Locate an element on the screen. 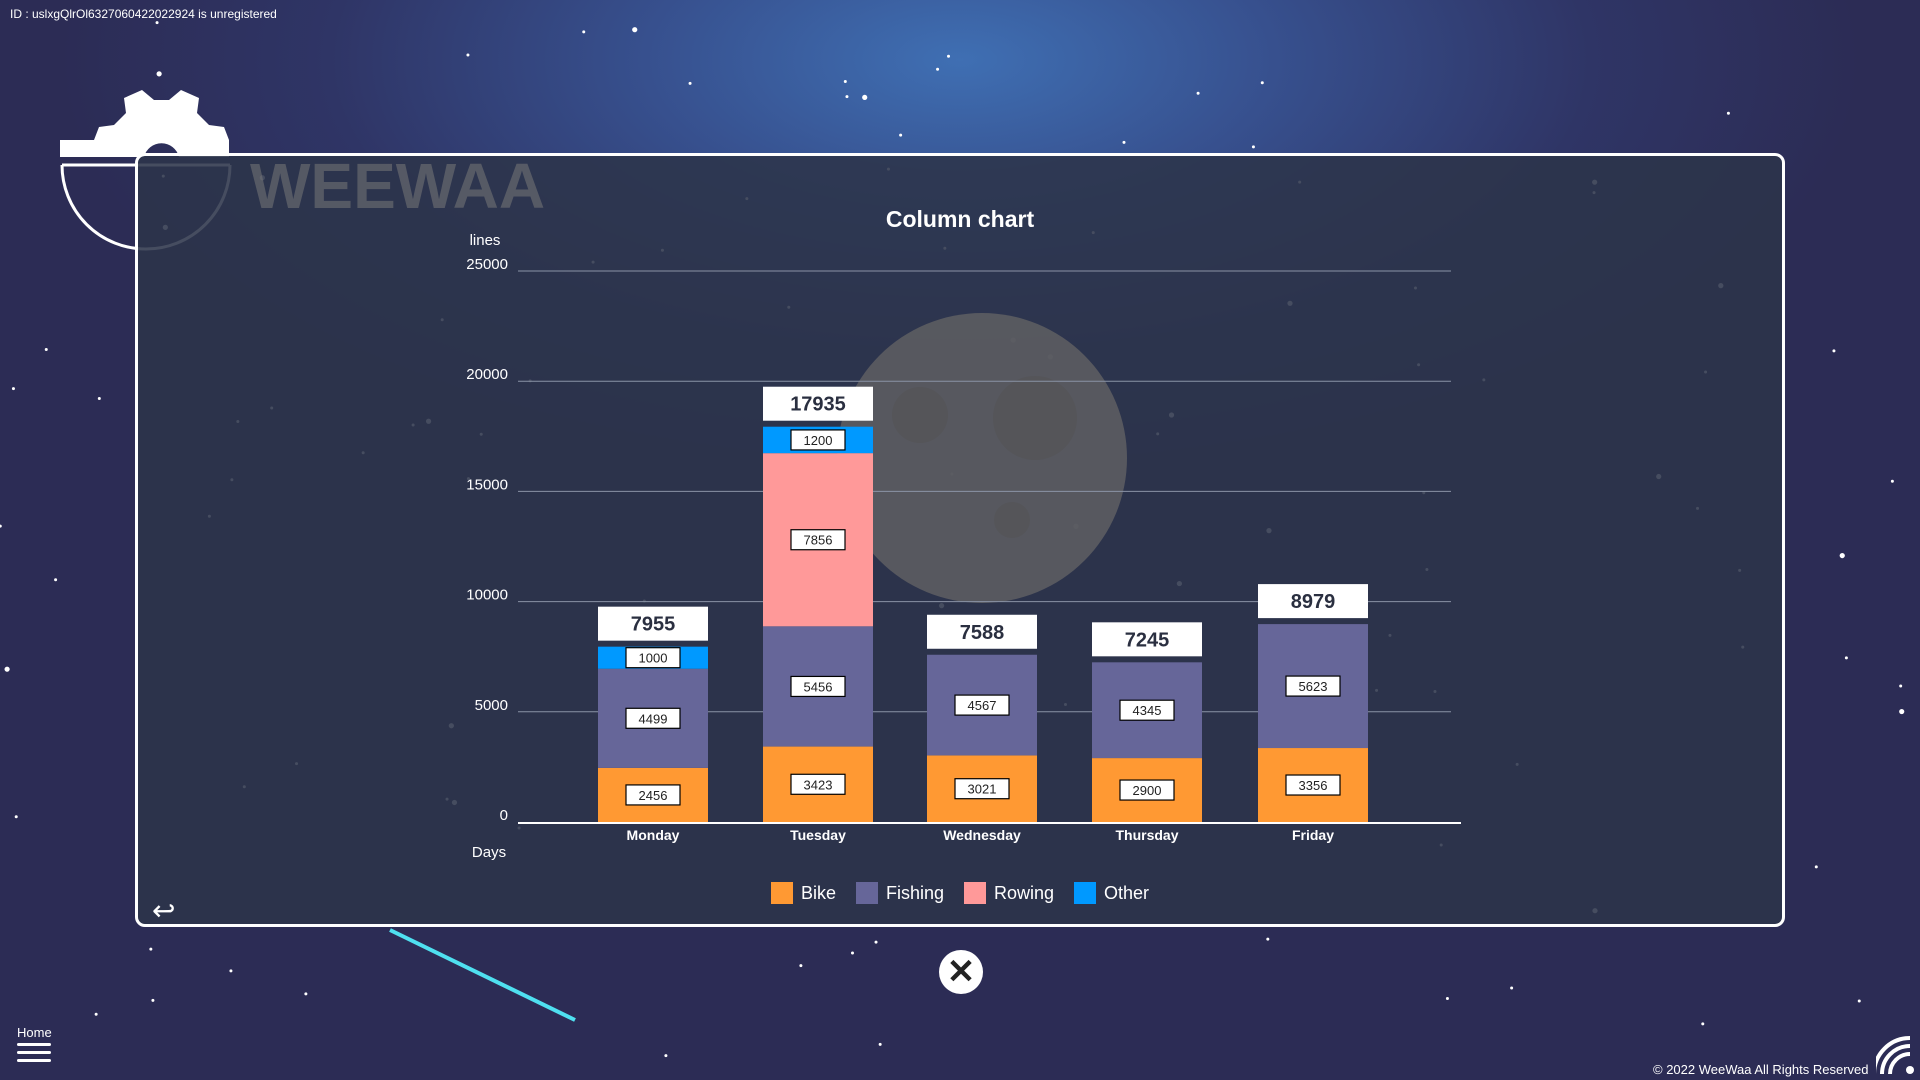 The width and height of the screenshot is (1920, 1080). y-tick-label: 20000 is located at coordinates (487, 374).